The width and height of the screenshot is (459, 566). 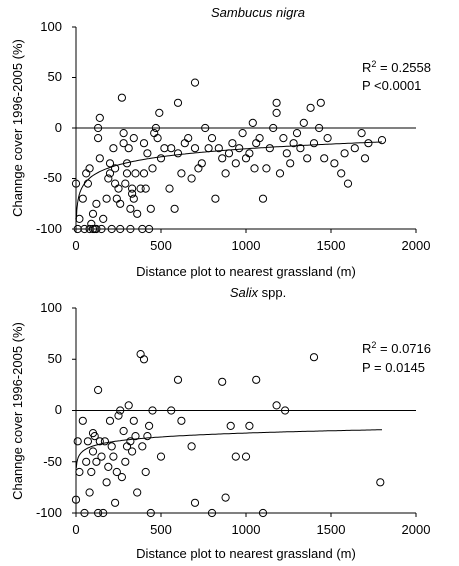 I want to click on y-tick-labels: -100 -50 0 50 100, so click(x=49, y=410).